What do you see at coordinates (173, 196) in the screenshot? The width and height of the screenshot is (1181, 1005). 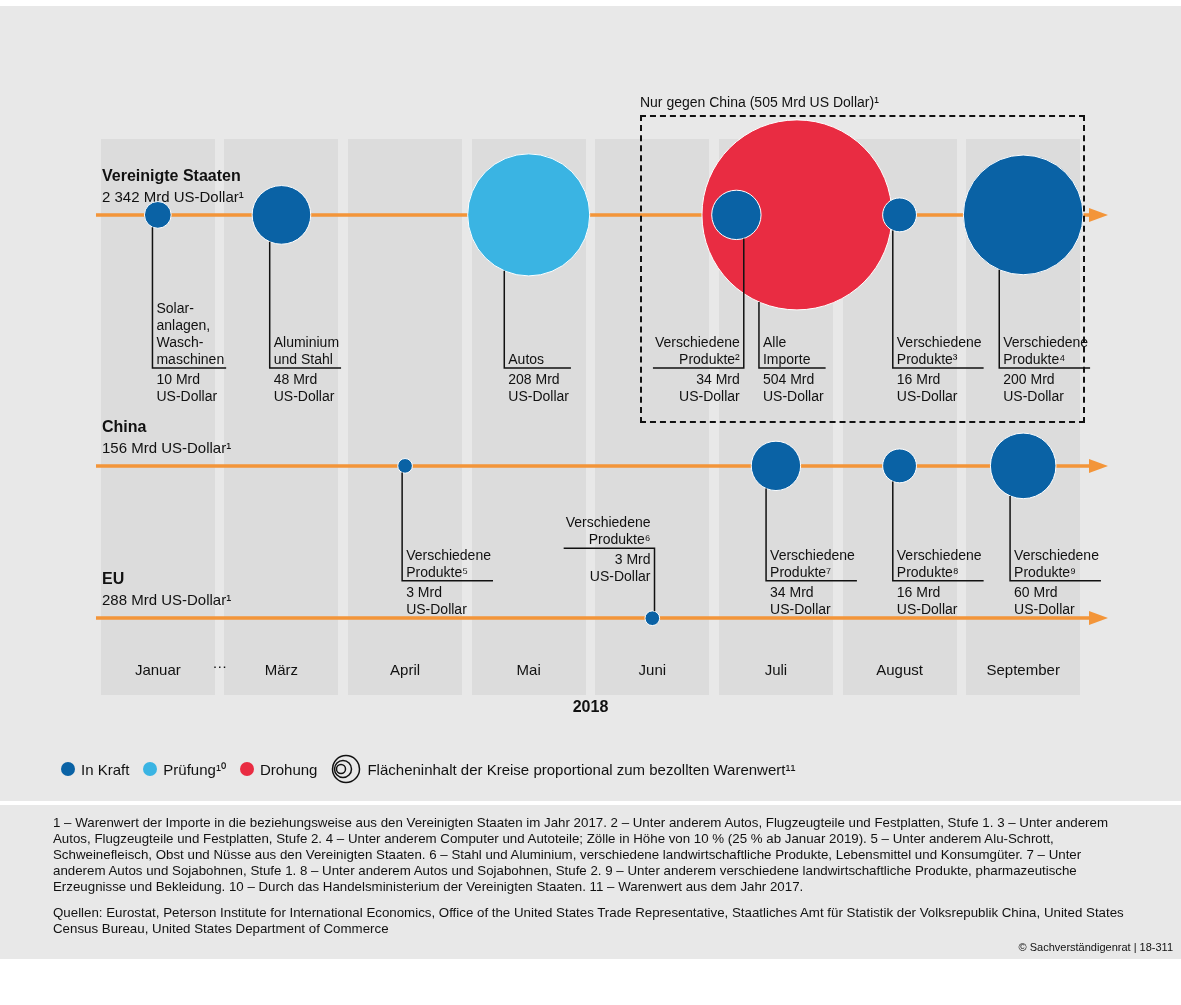 I see `text: 2 342 Mrd US-Dollar¹` at bounding box center [173, 196].